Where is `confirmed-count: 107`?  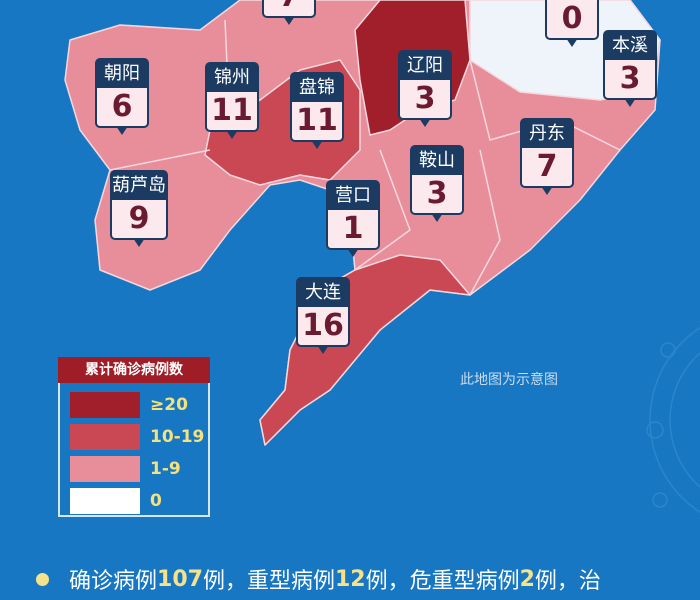 confirmed-count: 107 is located at coordinates (180, 579).